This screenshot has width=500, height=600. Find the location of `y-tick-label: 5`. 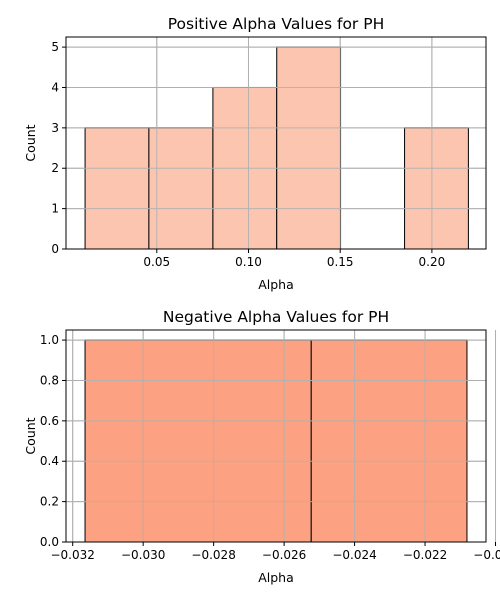

y-tick-label: 5 is located at coordinates (55, 47).